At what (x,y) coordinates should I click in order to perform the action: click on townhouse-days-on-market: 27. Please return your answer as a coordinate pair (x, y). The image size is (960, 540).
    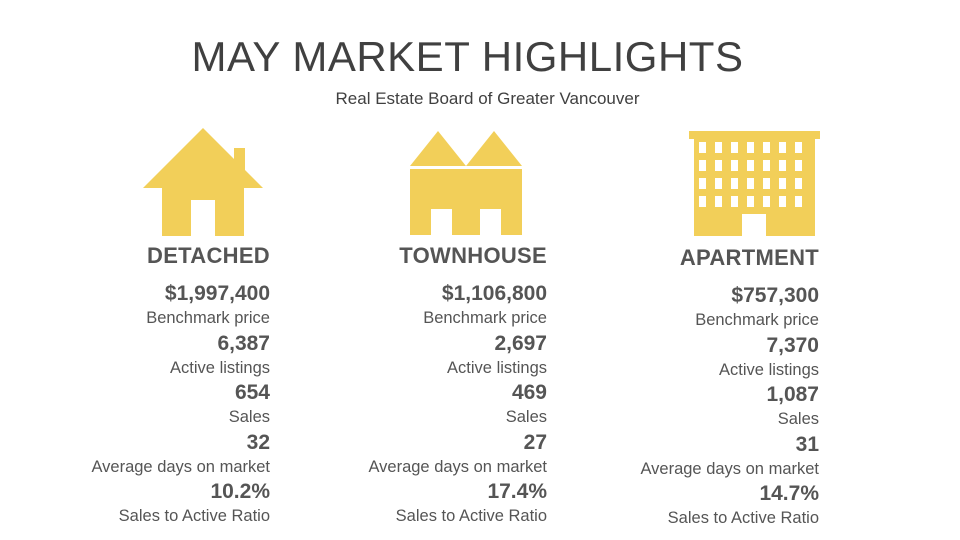
    Looking at the image, I should click on (535, 442).